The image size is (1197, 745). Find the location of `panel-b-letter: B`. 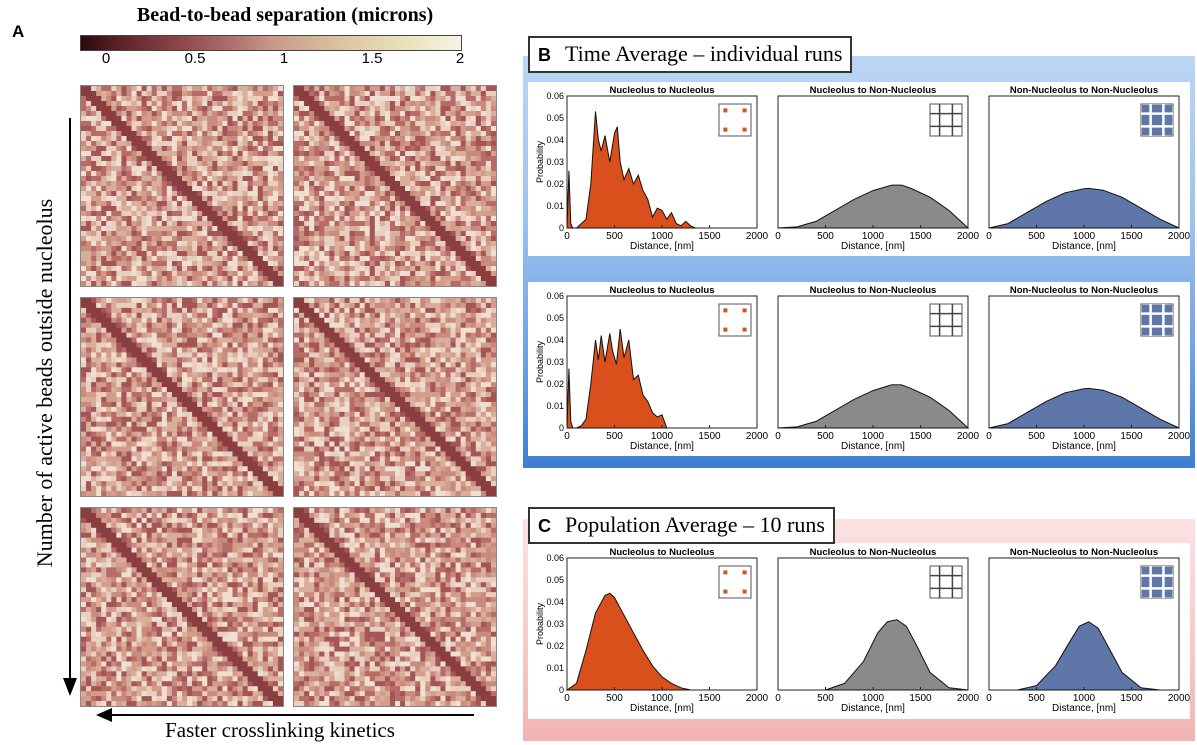

panel-b-letter: B is located at coordinates (544, 55).